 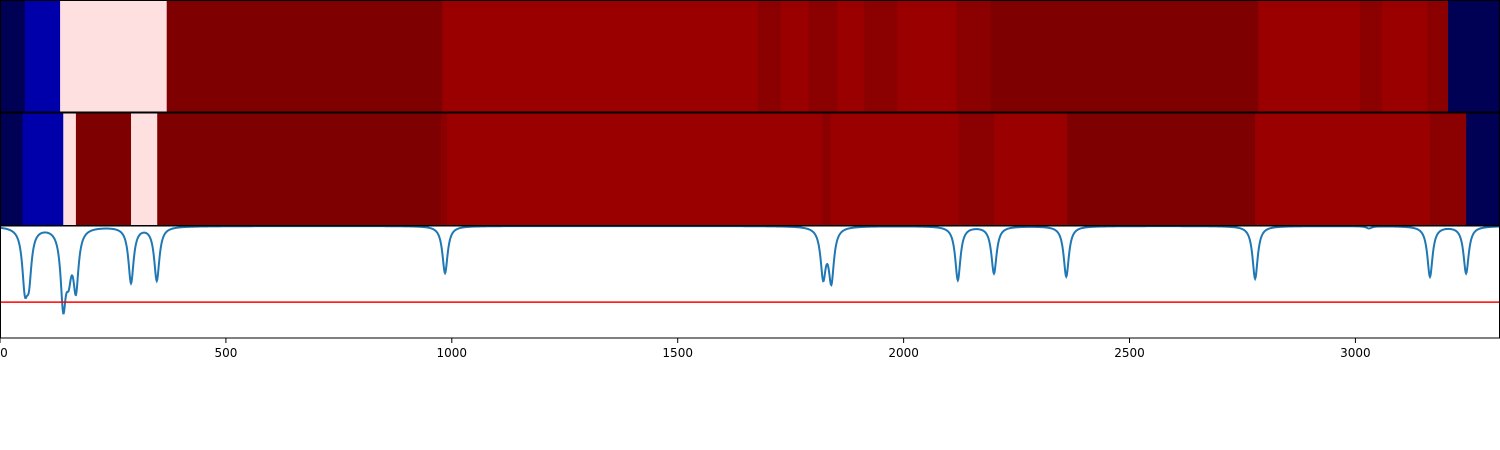 What do you see at coordinates (1355, 353) in the screenshot?
I see `x-tick-label-3000: 3000` at bounding box center [1355, 353].